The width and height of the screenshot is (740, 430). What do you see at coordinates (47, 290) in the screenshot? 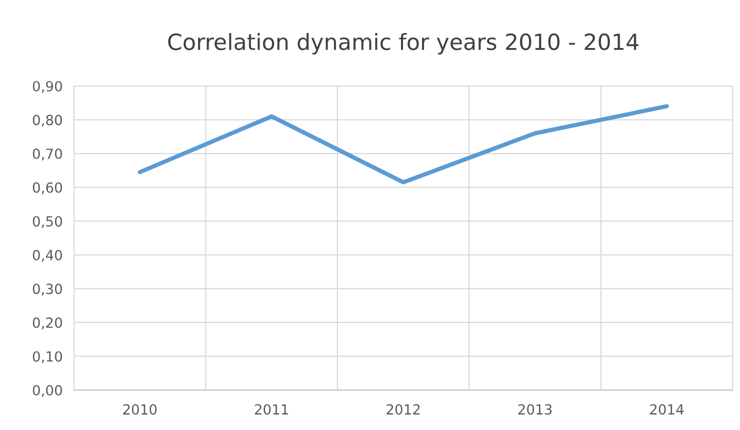
I see `y-tick-label: 0,30` at bounding box center [47, 290].